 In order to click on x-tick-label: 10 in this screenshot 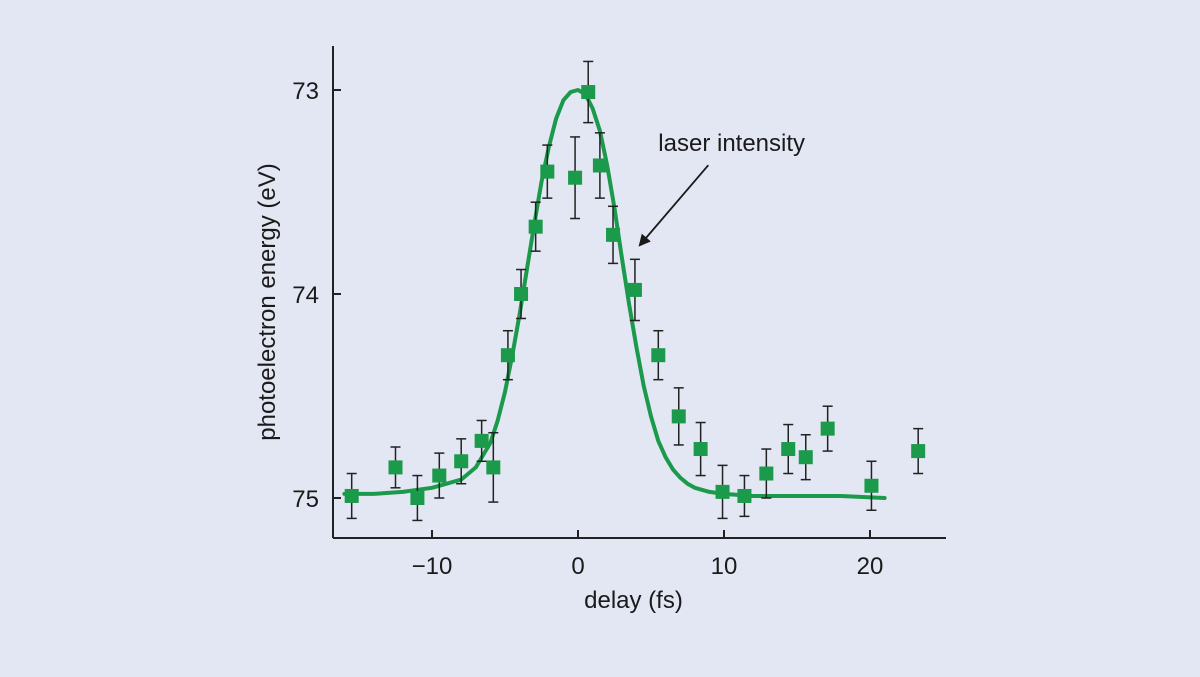, I will do `click(724, 566)`.